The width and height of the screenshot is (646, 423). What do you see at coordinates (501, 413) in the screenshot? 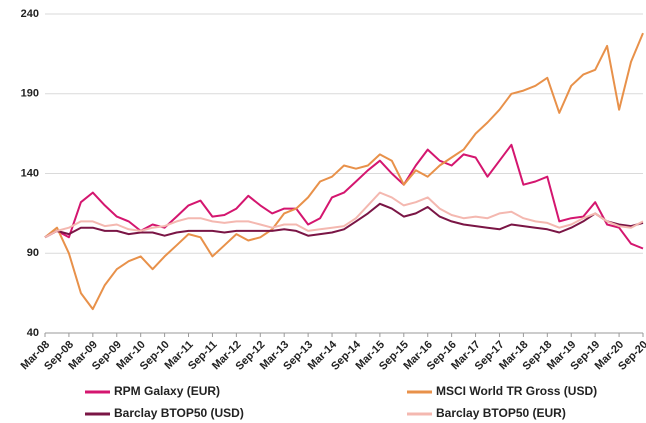
I see `legend-label: Barclay BTOP50 (EUR)` at bounding box center [501, 413].